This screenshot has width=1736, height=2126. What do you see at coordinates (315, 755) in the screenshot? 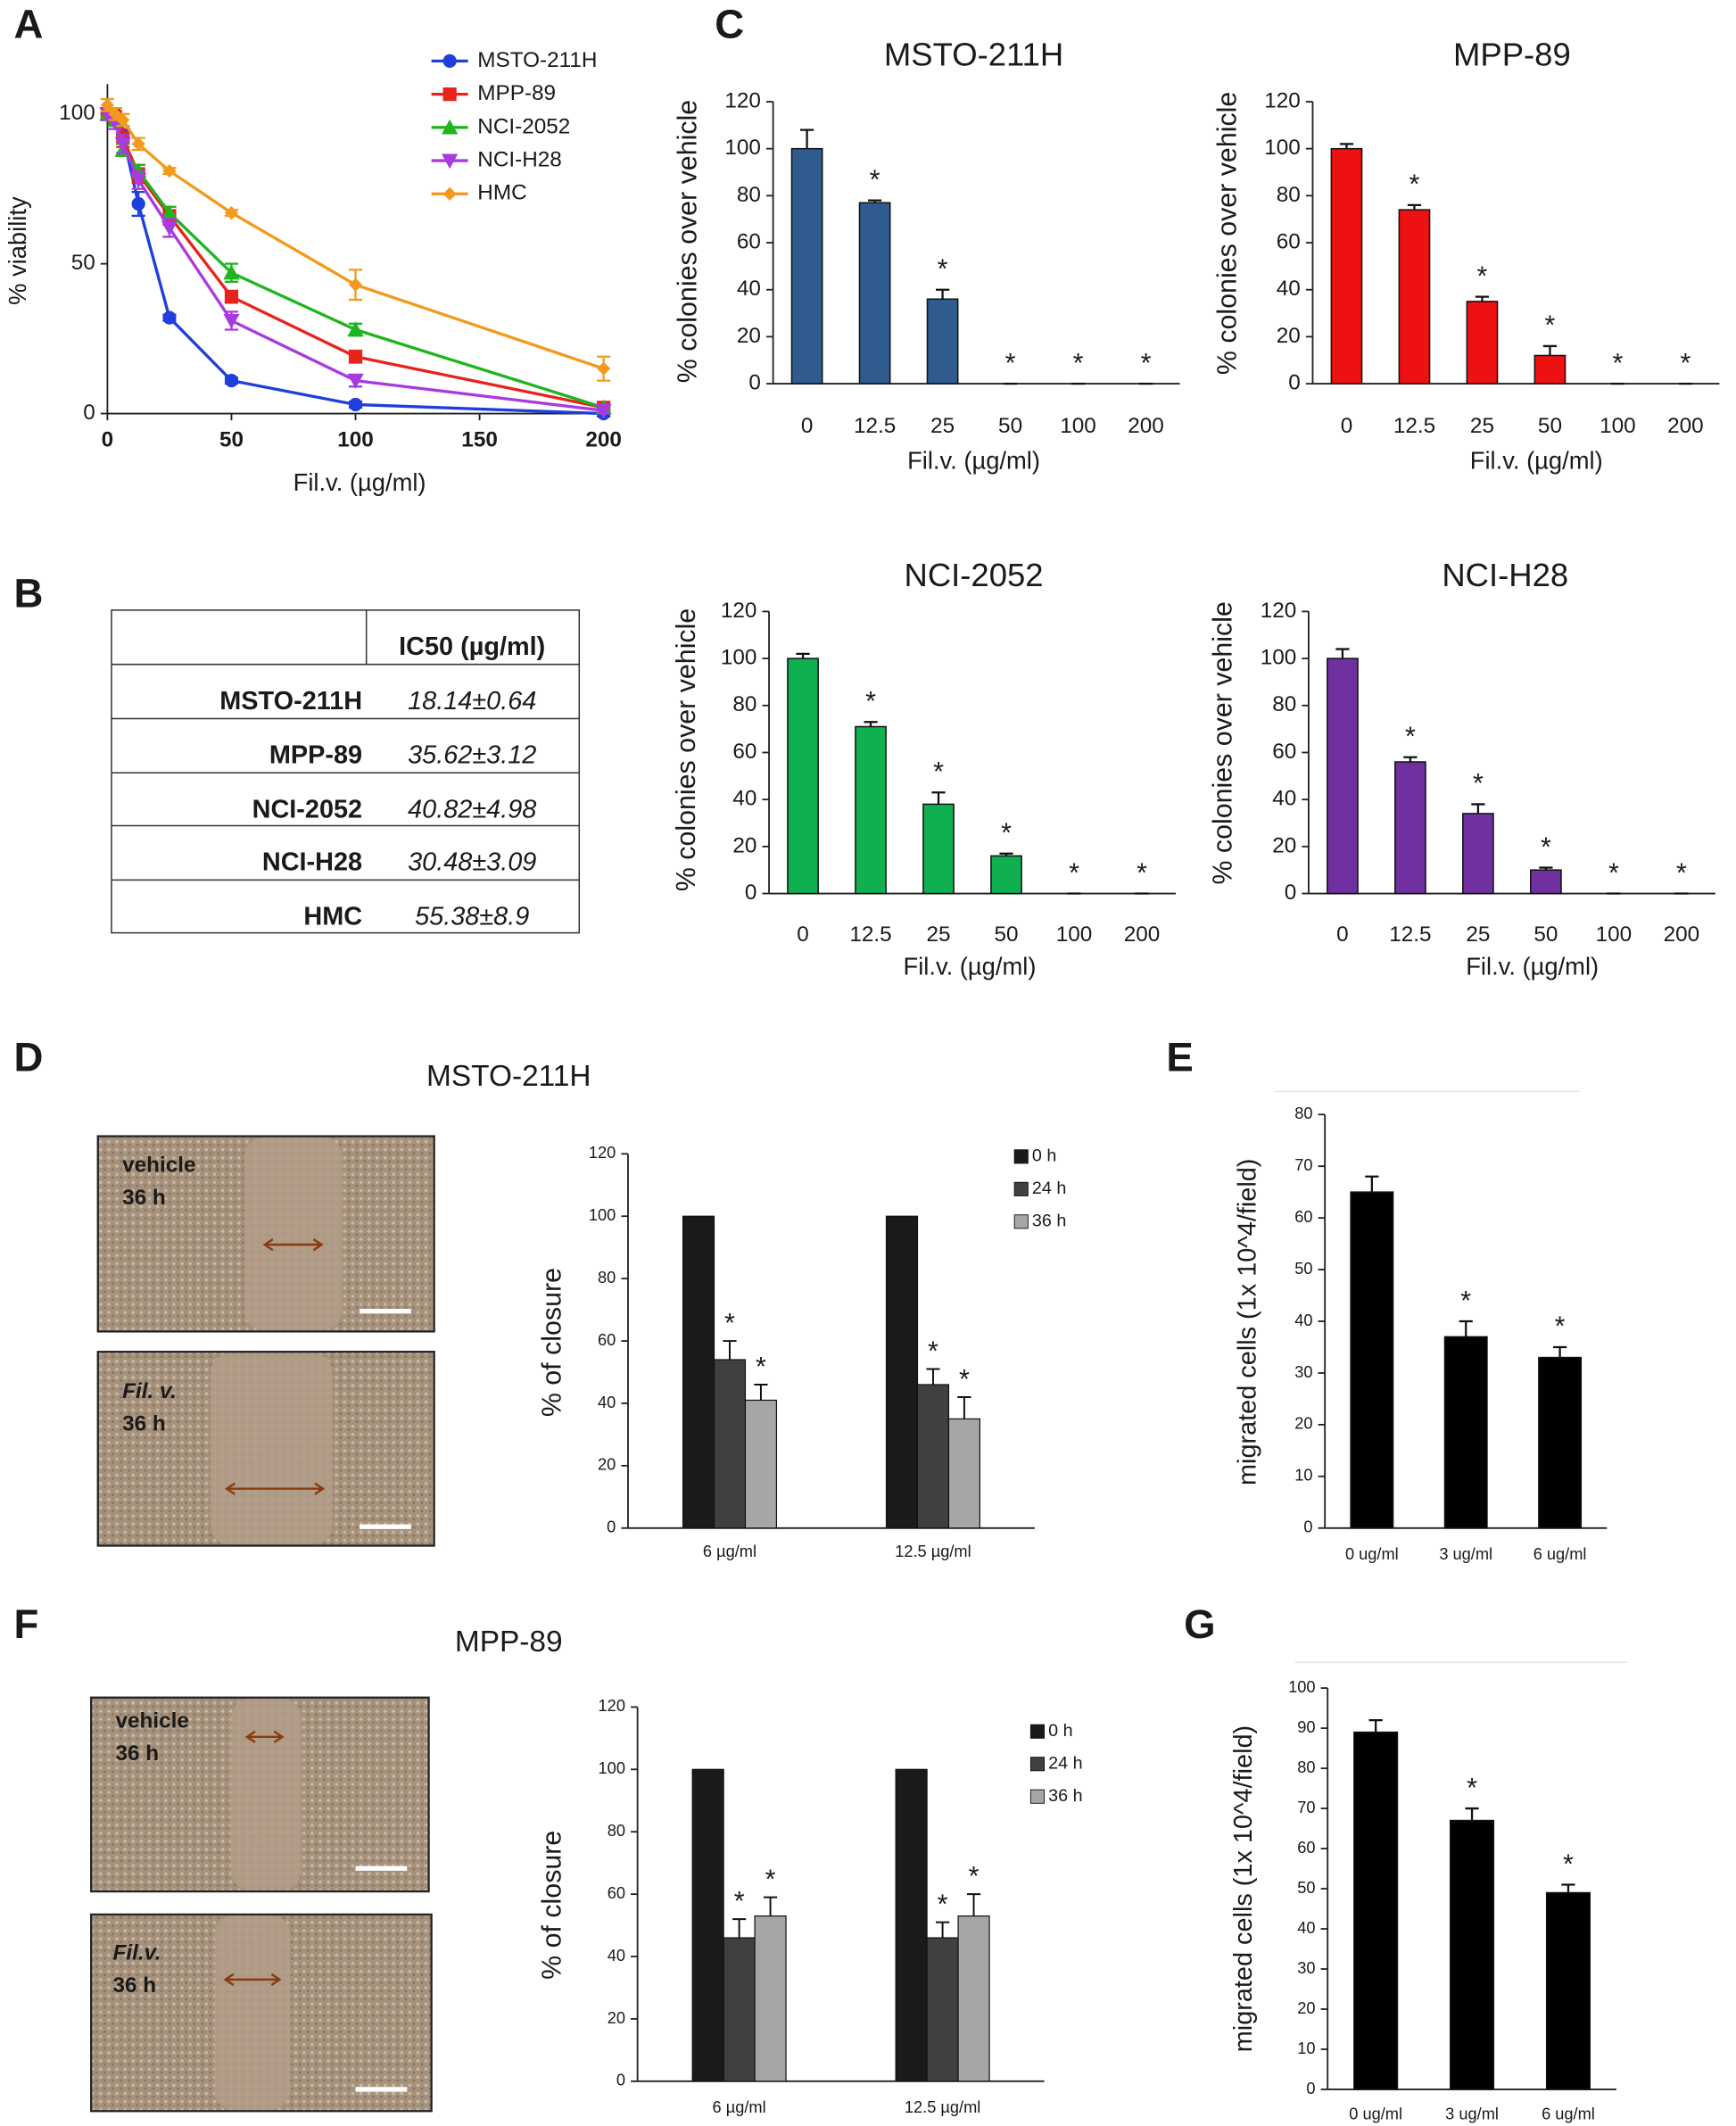
I see `row-name: MPP-89` at bounding box center [315, 755].